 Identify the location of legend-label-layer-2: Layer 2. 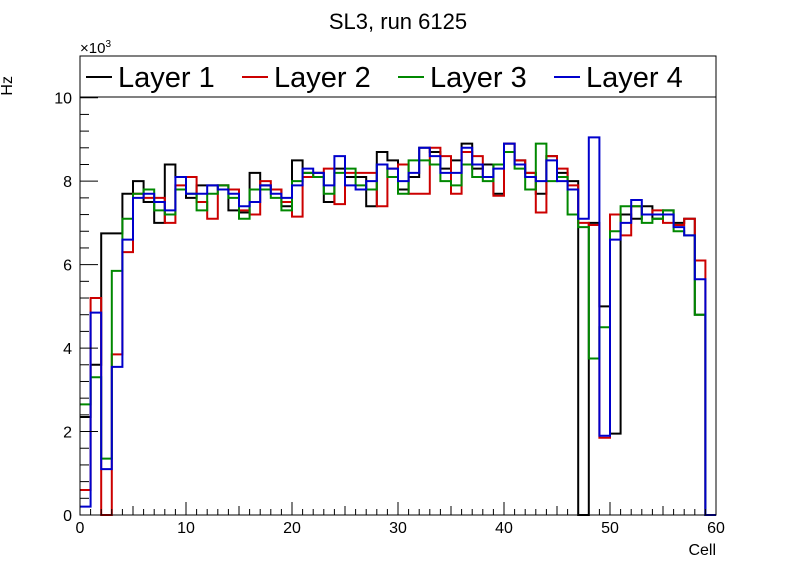
(322, 78).